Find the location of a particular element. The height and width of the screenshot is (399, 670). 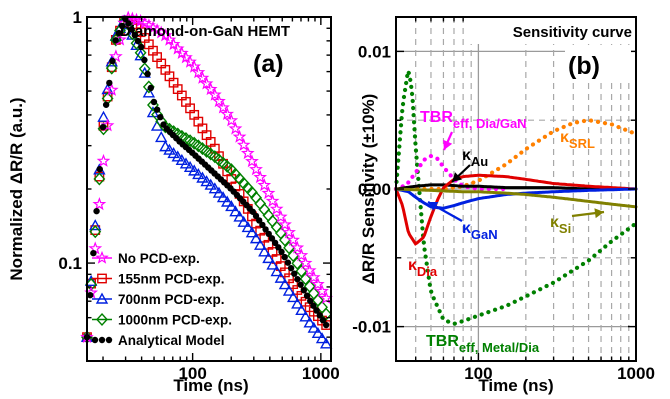

annotation-label: κGaN is located at coordinates (480, 231).